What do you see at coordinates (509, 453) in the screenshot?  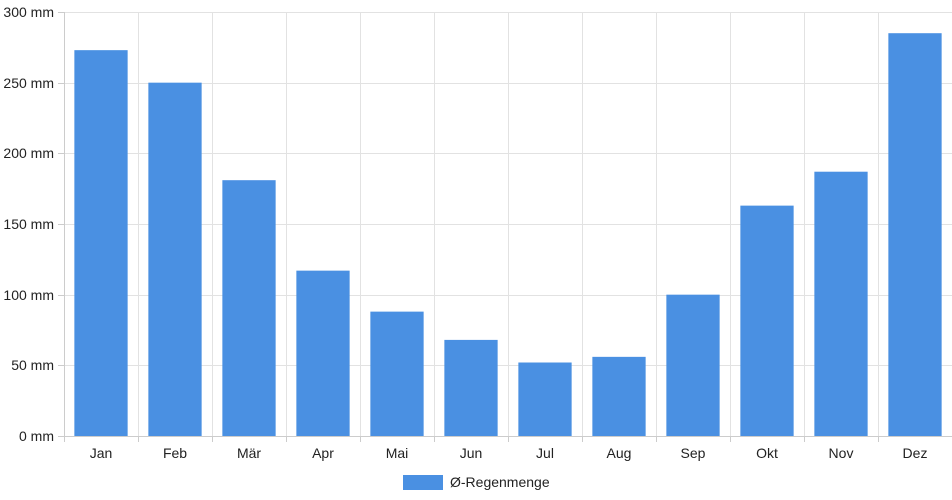 I see `x-tick-labels: Jan Feb Mär Apr Mai Jun Jul Aug Sep Okt Nov Dez` at bounding box center [509, 453].